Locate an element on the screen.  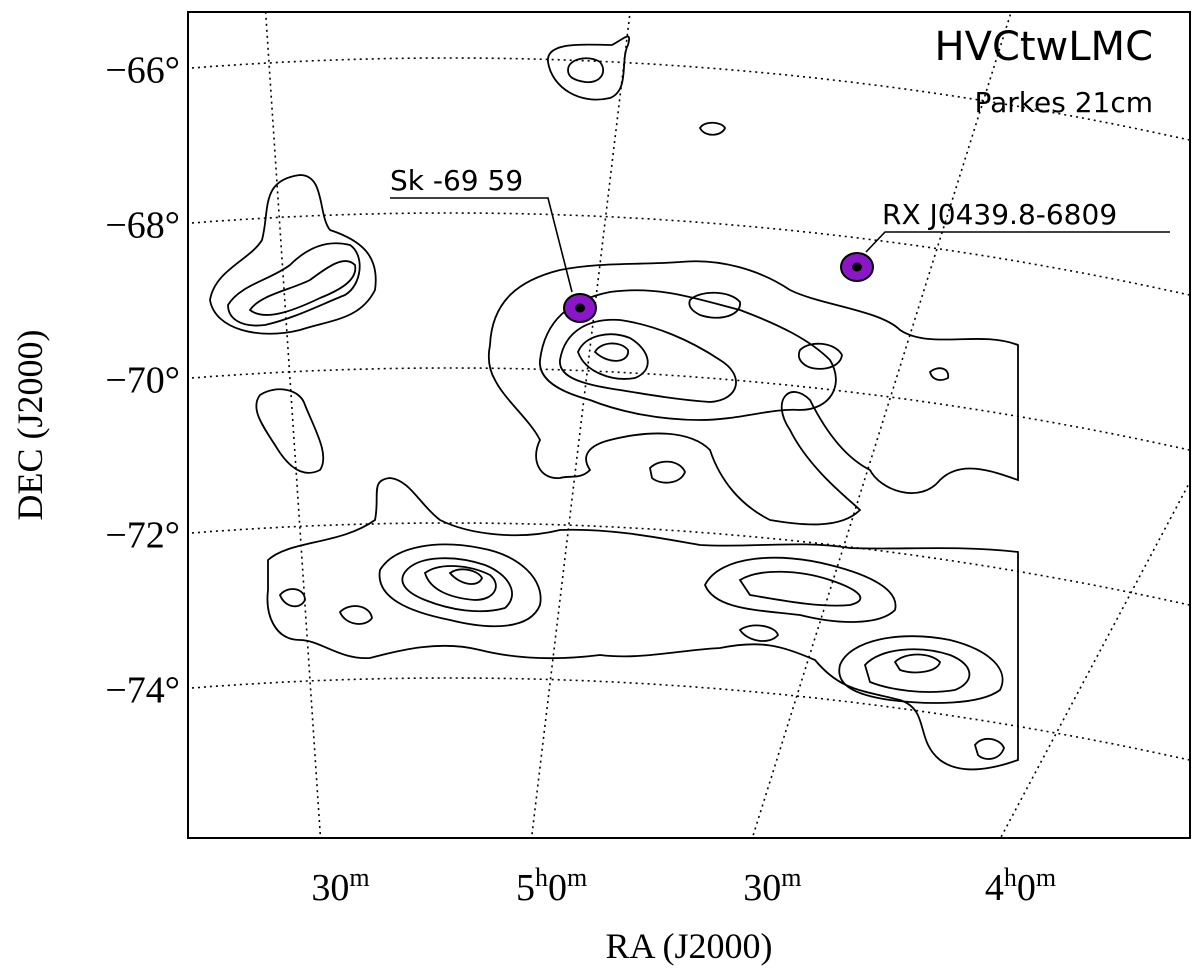
y-axis-label: DEC (J2000) is located at coordinates (30, 425).